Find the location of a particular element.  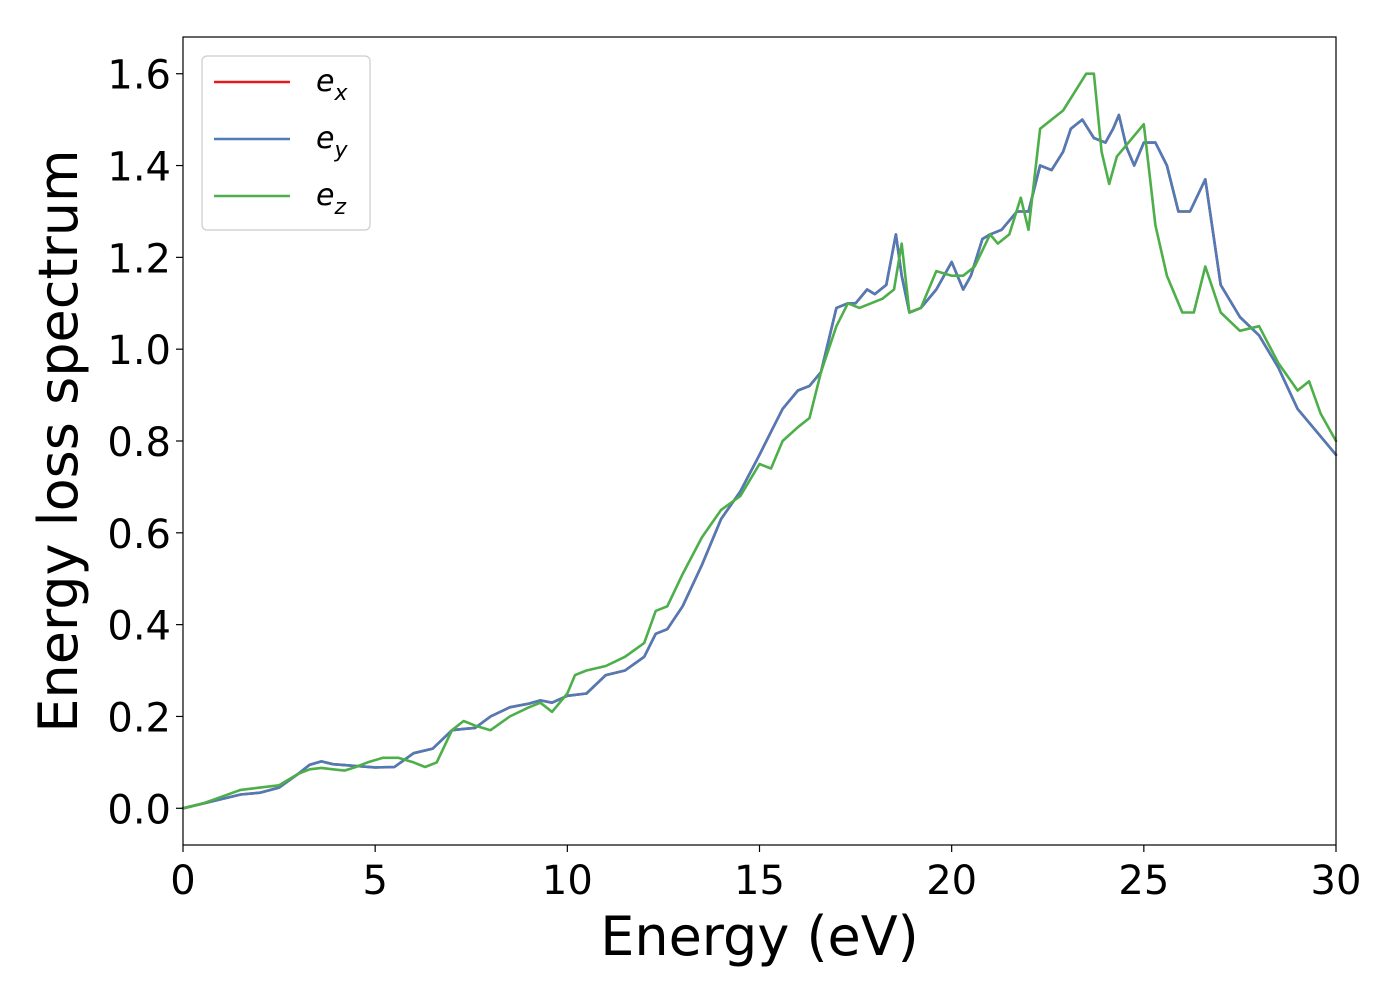

x-tick-label: 5 is located at coordinates (374, 881).